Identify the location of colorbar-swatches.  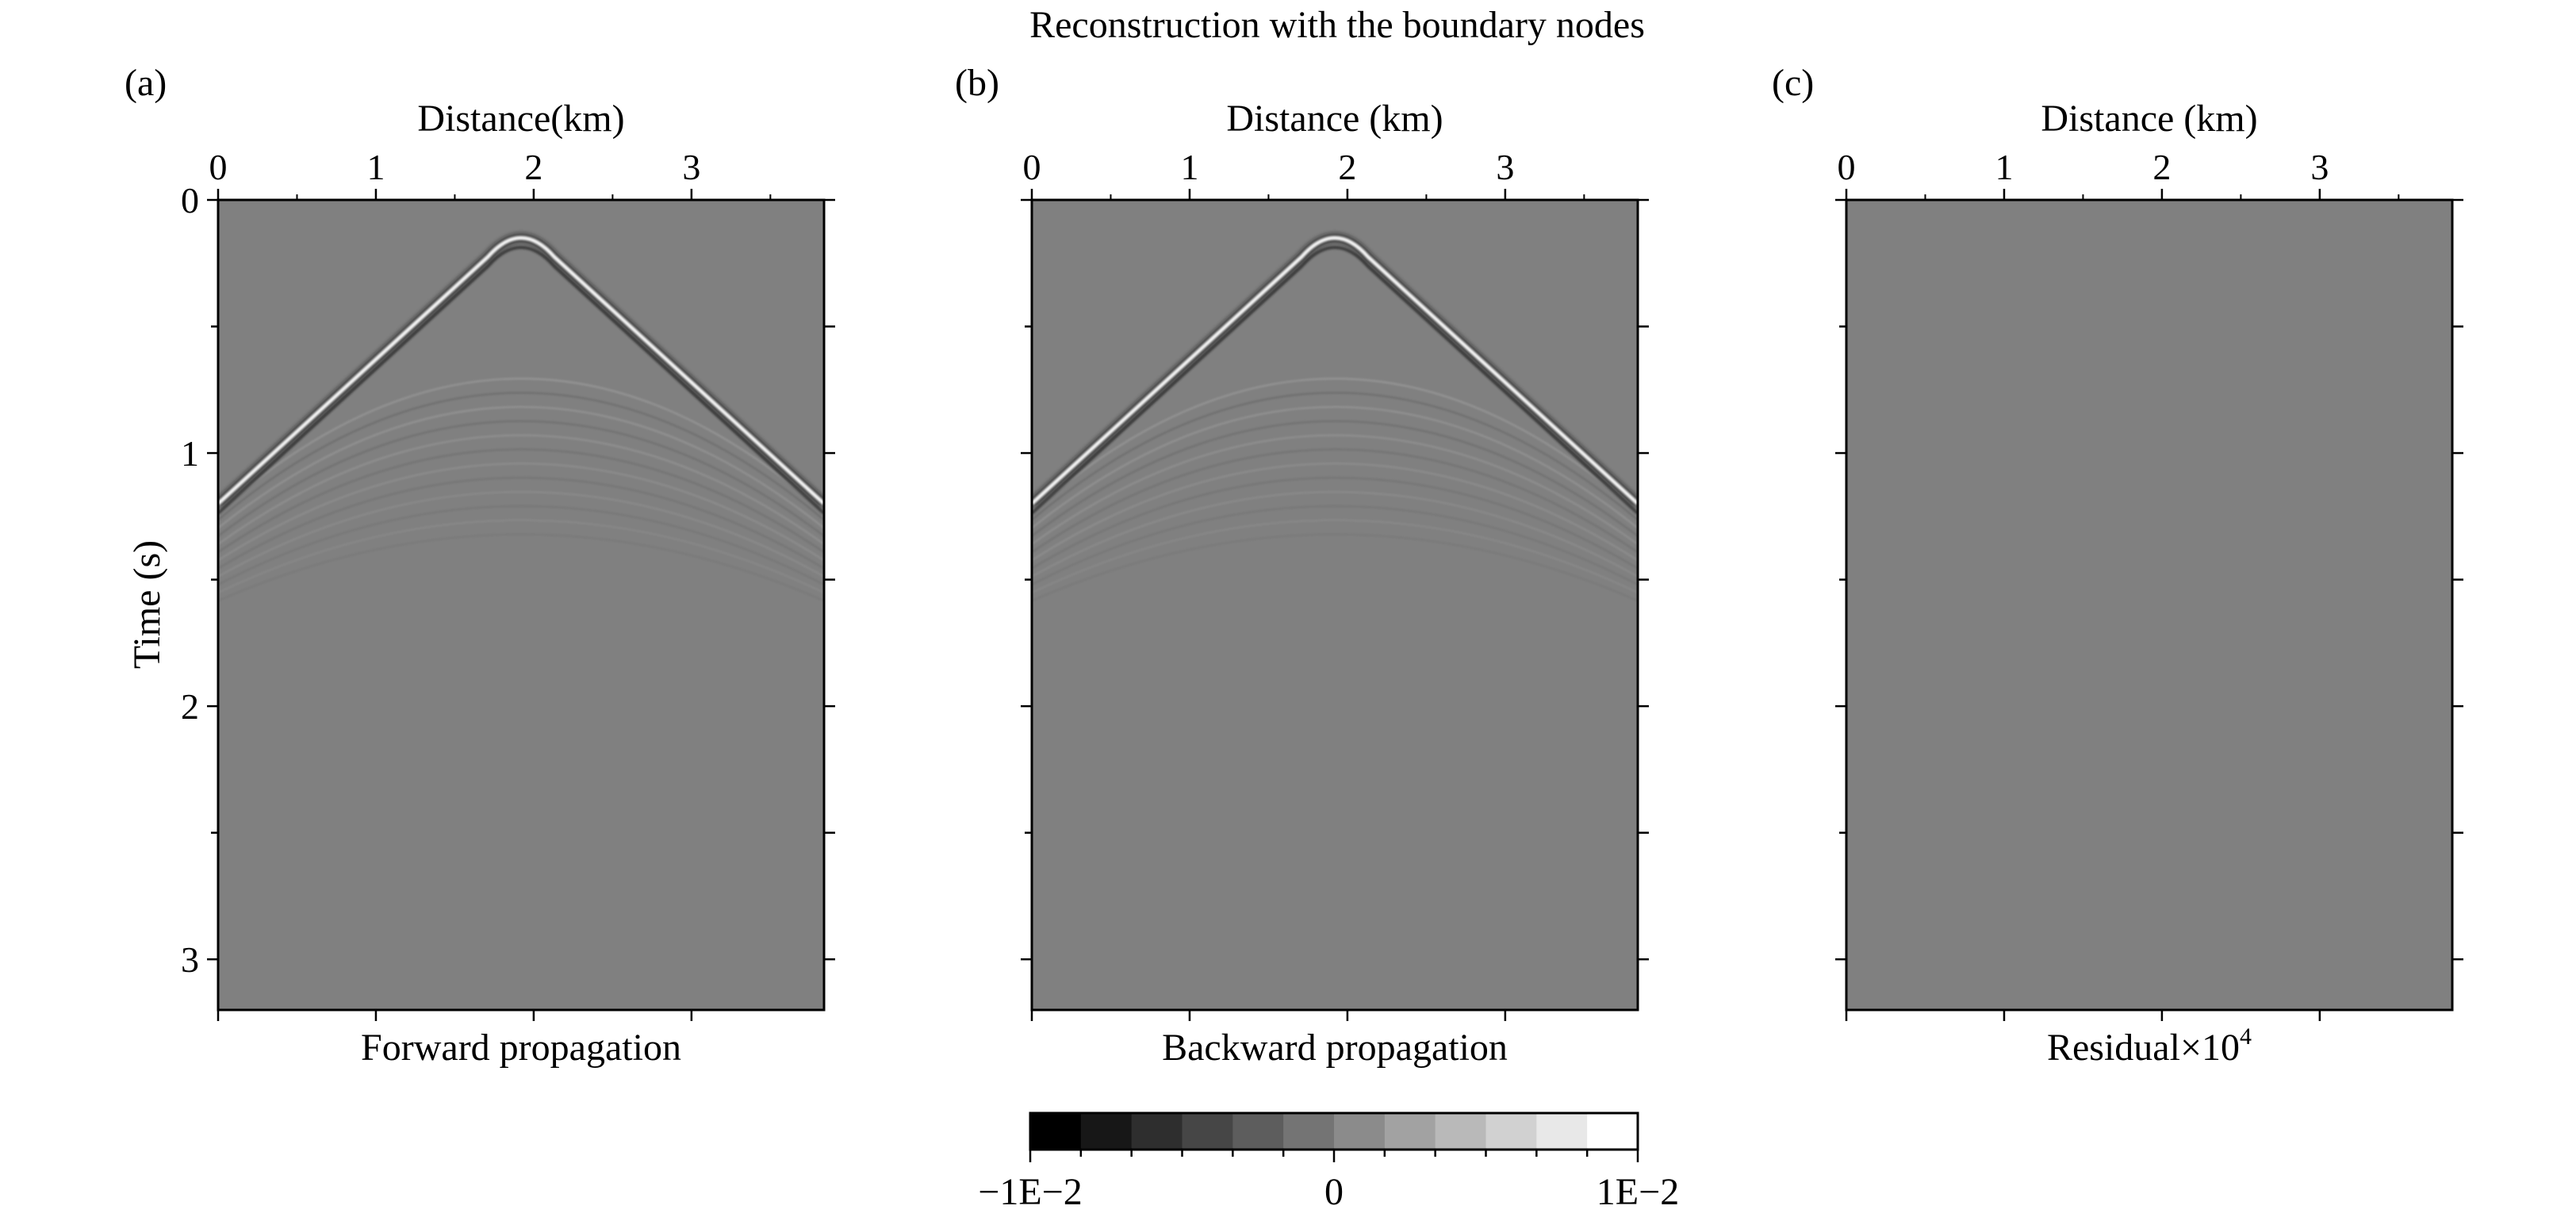
(1334, 1131).